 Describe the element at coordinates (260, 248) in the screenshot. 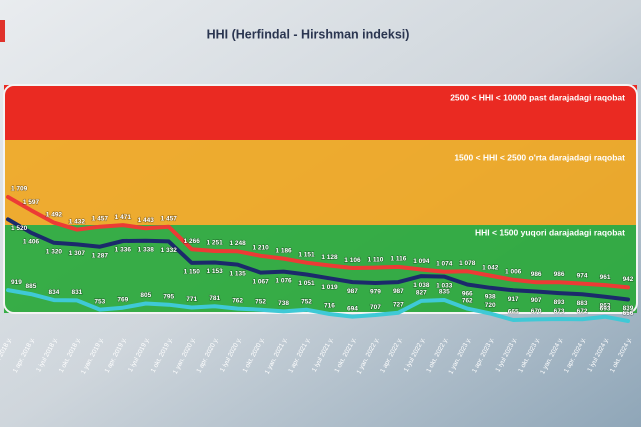

I see `data-label: 1 210` at that location.